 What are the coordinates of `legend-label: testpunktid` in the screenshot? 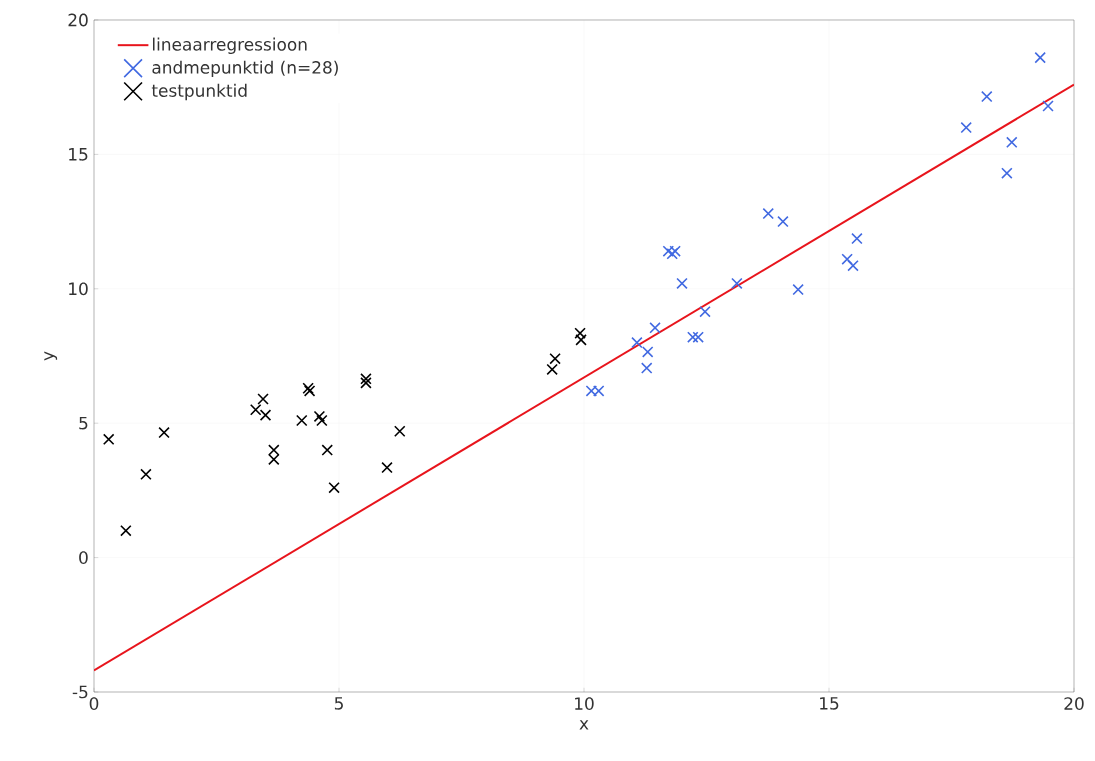 It's located at (199, 92).